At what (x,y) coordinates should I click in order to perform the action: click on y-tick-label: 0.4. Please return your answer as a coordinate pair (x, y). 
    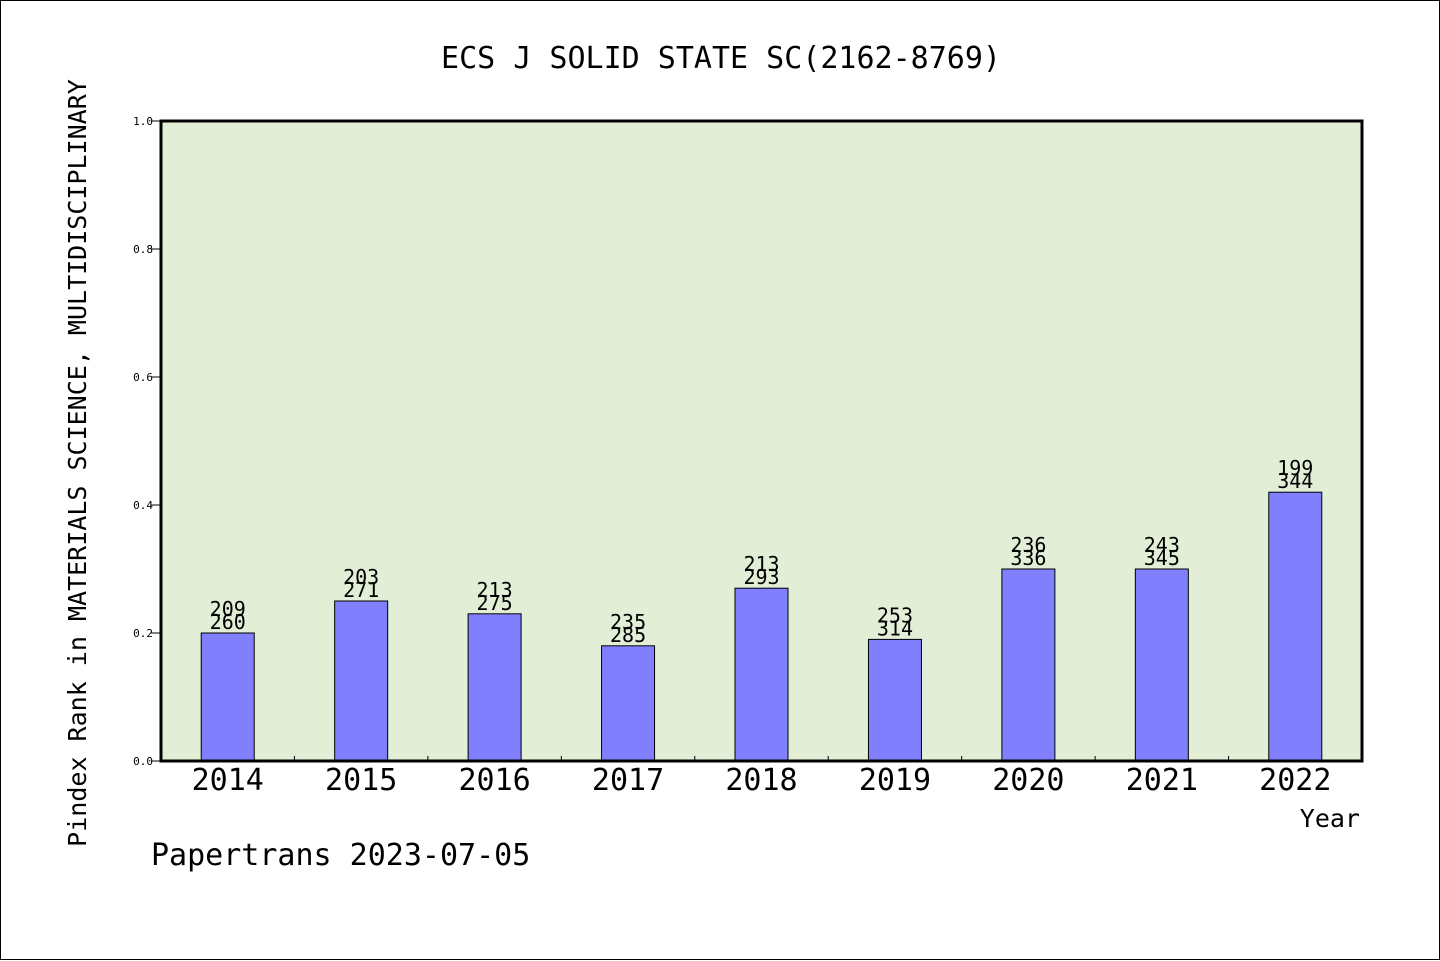
    Looking at the image, I should click on (143, 505).